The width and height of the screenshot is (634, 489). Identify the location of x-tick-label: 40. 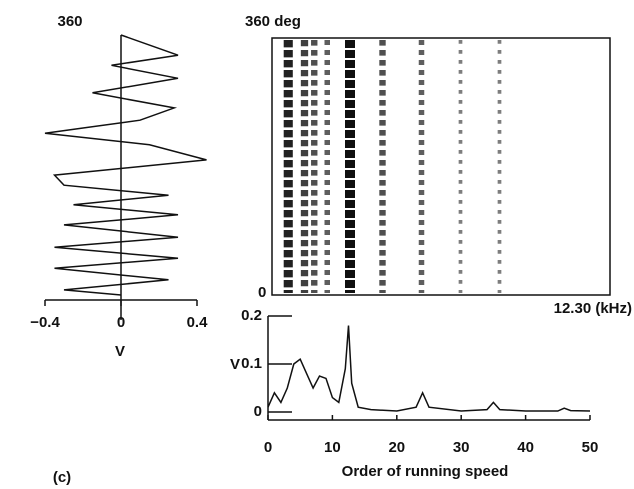
(525, 447).